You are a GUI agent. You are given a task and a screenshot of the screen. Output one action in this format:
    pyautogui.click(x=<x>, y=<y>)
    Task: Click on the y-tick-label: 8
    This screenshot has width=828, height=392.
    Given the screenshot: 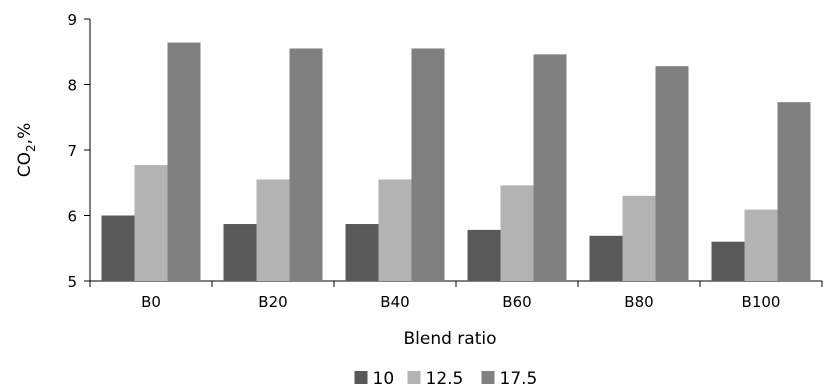 What is the action you would take?
    pyautogui.click(x=72, y=86)
    